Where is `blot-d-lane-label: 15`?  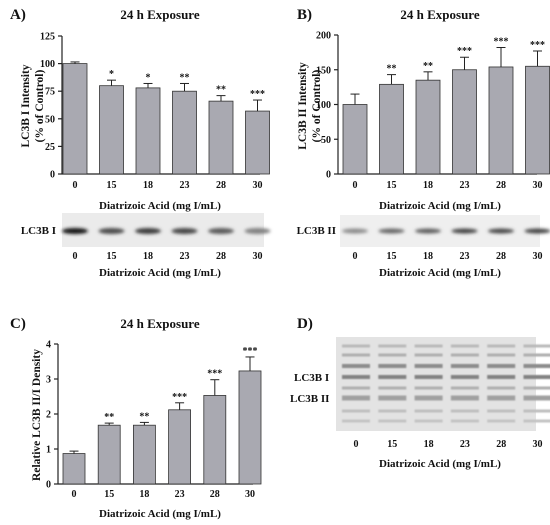 blot-d-lane-label: 15 is located at coordinates (392, 444).